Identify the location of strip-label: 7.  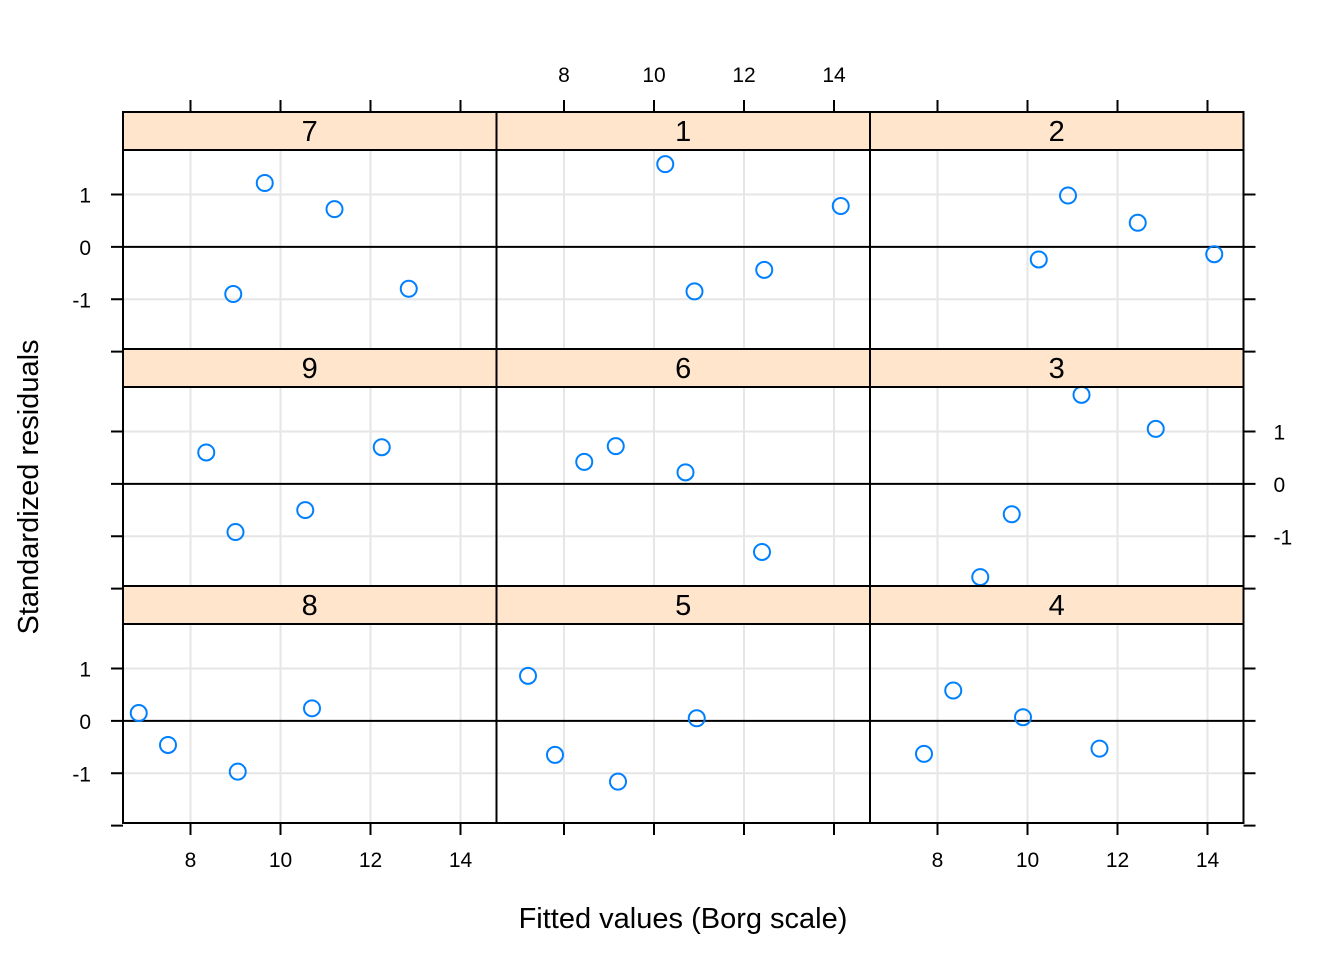
(310, 132).